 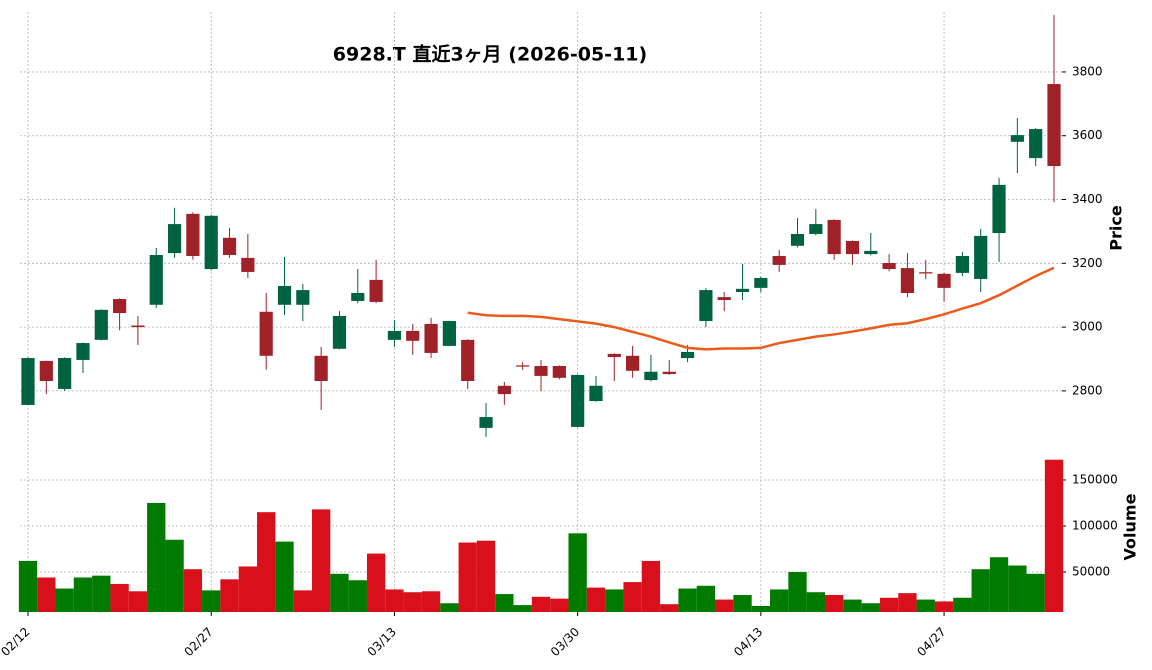 What do you see at coordinates (761, 308) in the screenshot?
I see `moving-average-line` at bounding box center [761, 308].